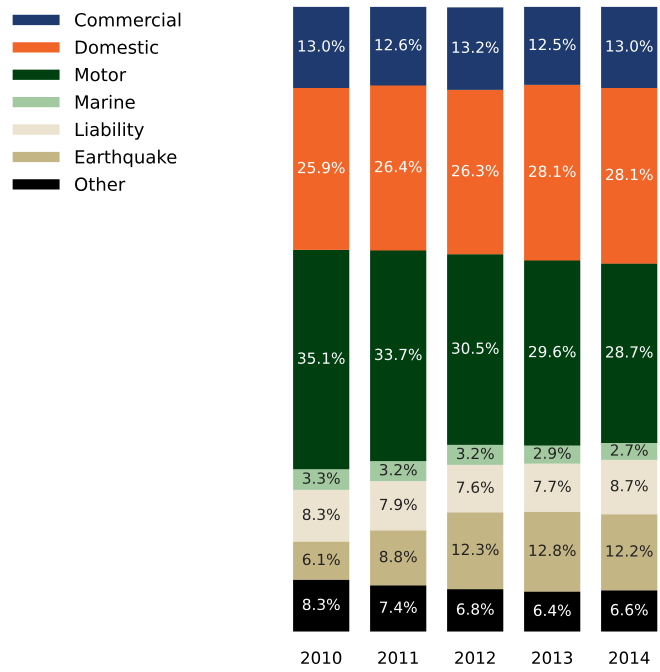  I want to click on data-label: 6.1%, so click(321, 560).